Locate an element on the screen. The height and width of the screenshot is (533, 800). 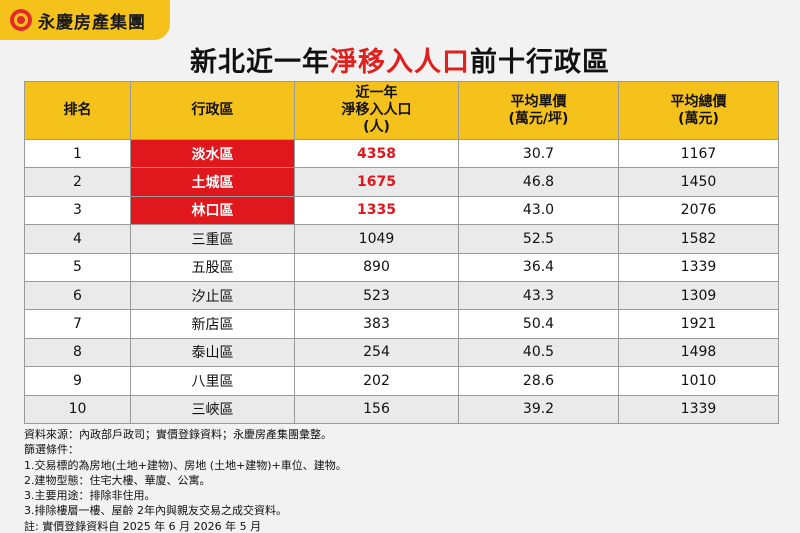
unit-price-cell: 52.5 is located at coordinates (538, 239).